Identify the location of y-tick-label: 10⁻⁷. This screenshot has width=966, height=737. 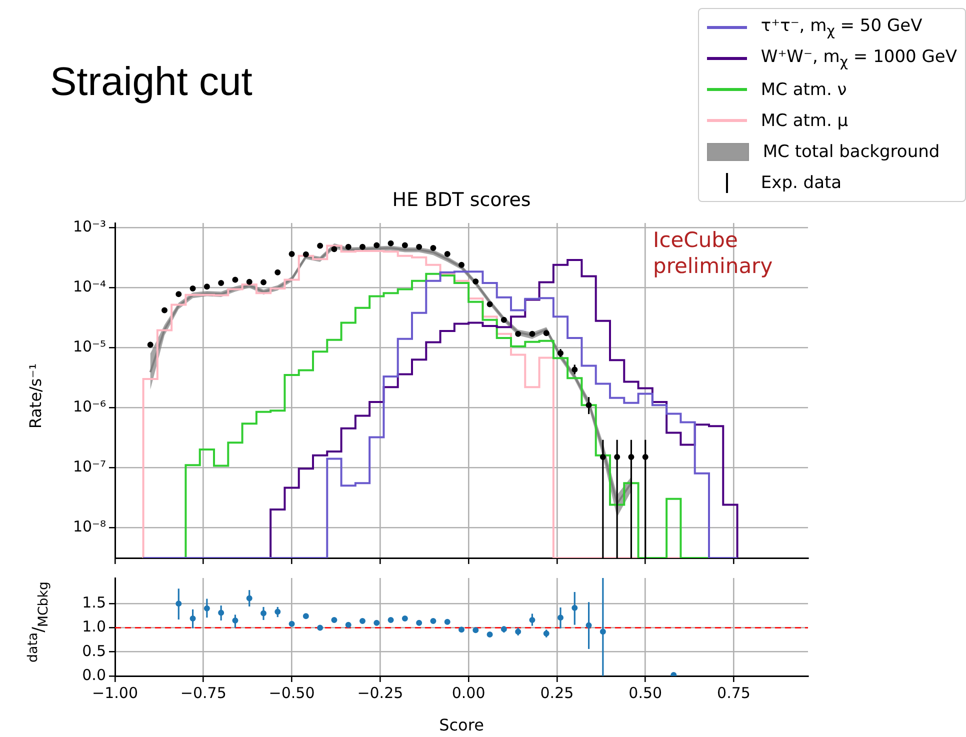
(89, 466).